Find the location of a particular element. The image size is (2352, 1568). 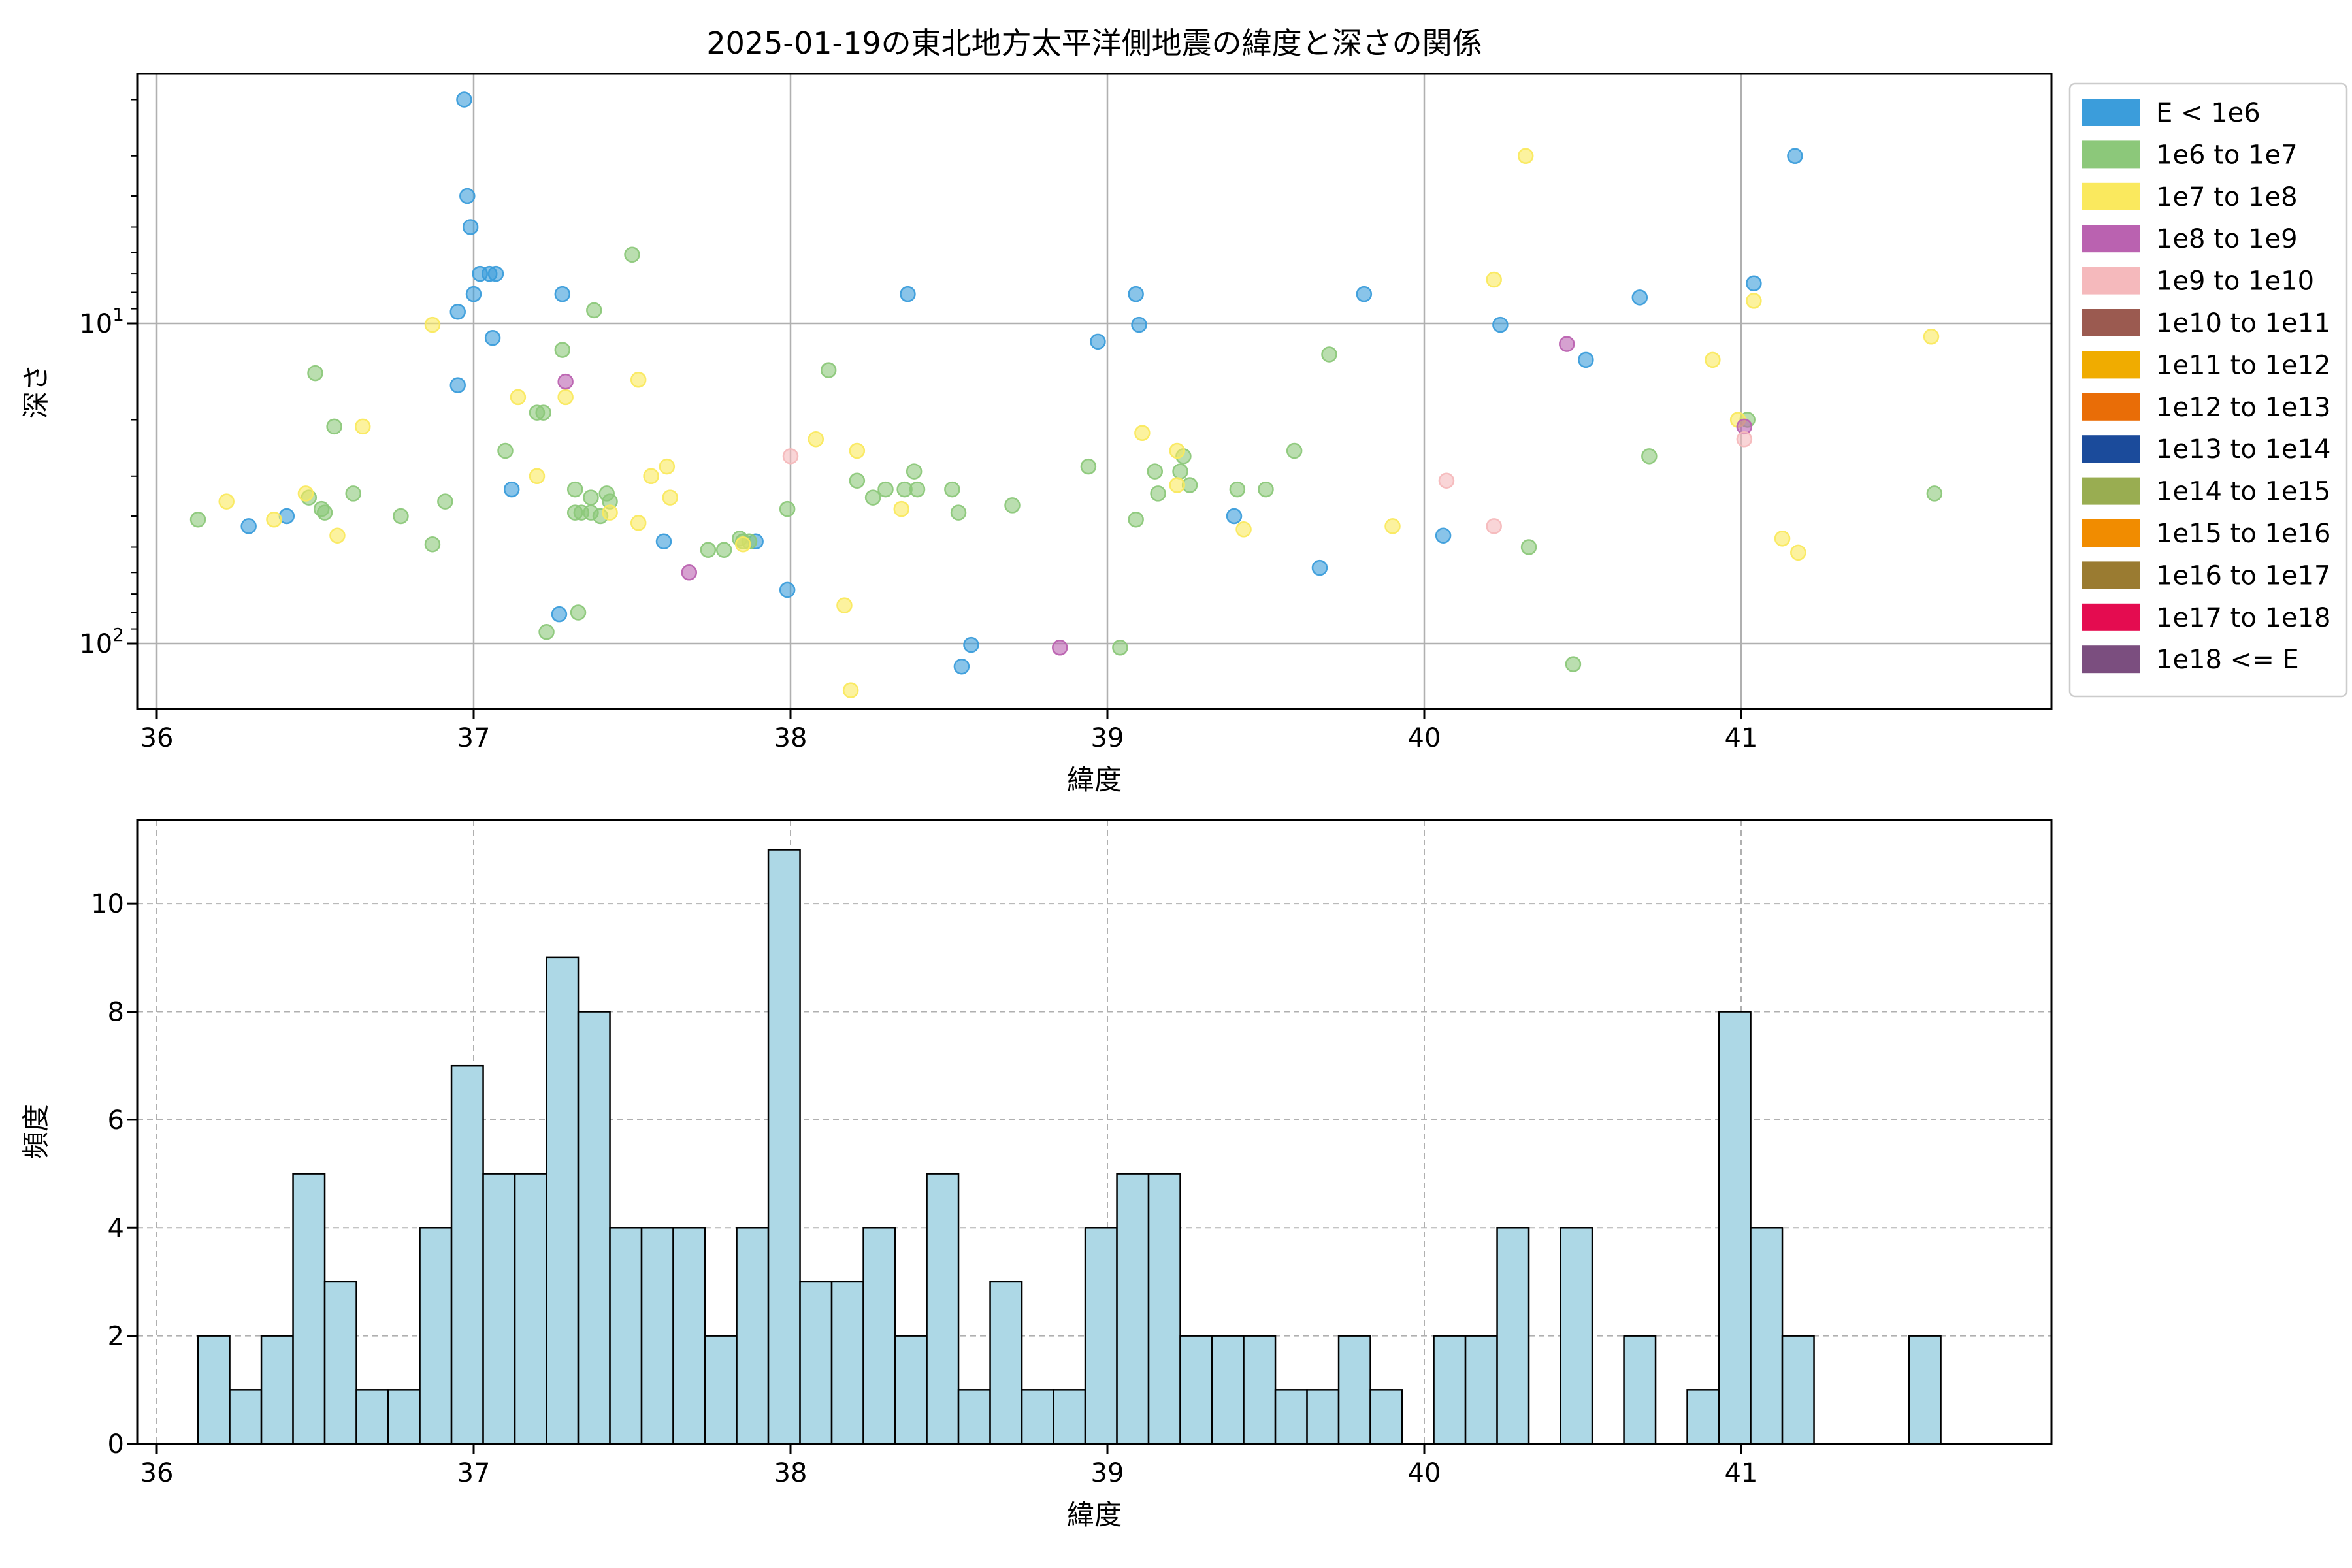

hist-xtick-label: 38 is located at coordinates (791, 1473).